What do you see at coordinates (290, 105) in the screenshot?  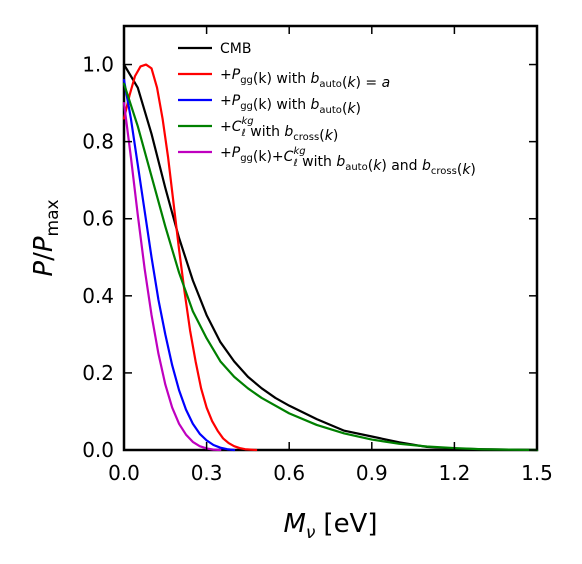 I see `legend-label-2: +Pgg(k) with bauto(k)` at bounding box center [290, 105].